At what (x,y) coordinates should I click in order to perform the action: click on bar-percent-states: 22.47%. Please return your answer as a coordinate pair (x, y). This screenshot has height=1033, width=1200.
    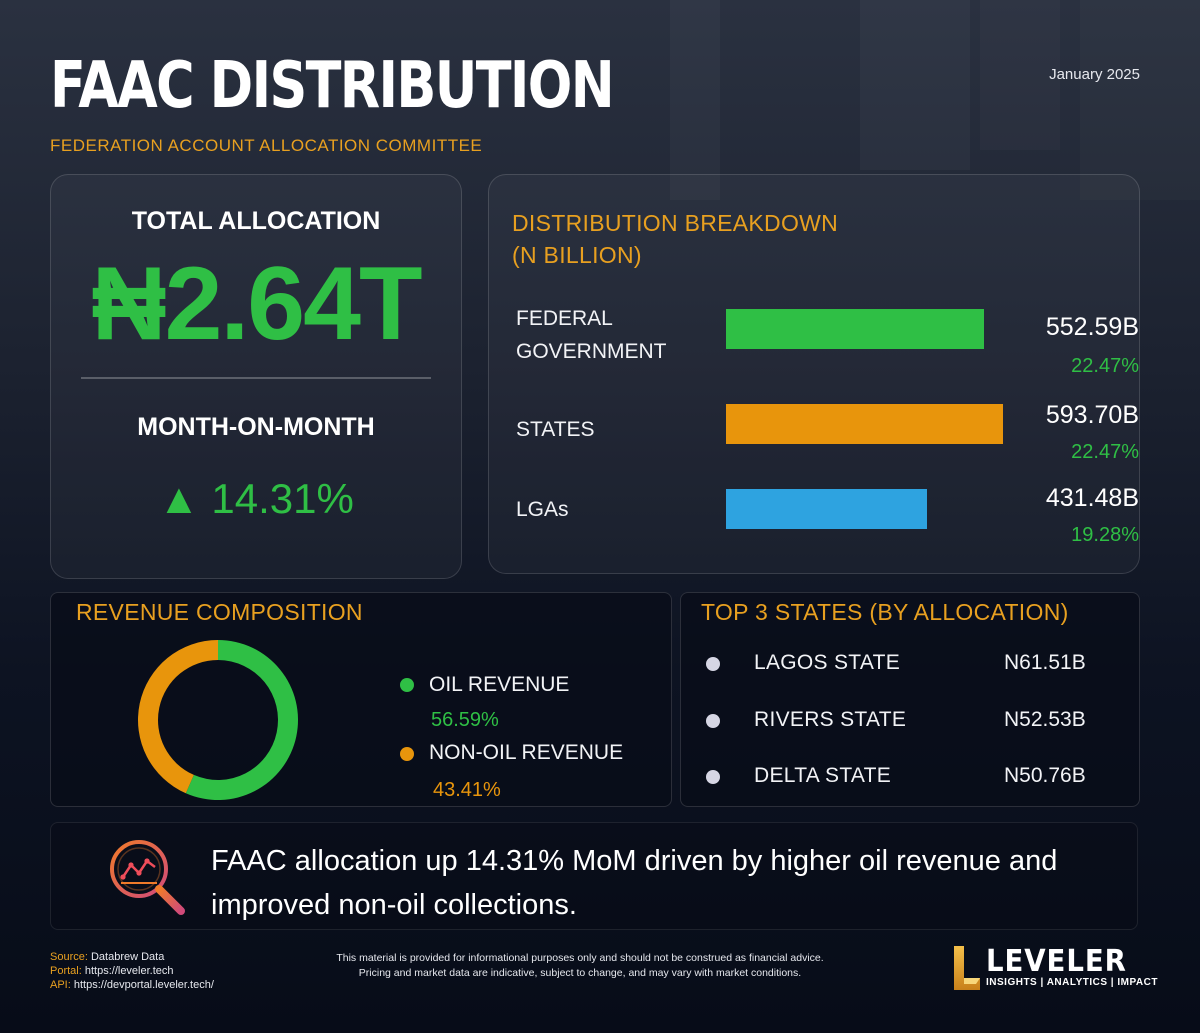
    Looking at the image, I should click on (1105, 452).